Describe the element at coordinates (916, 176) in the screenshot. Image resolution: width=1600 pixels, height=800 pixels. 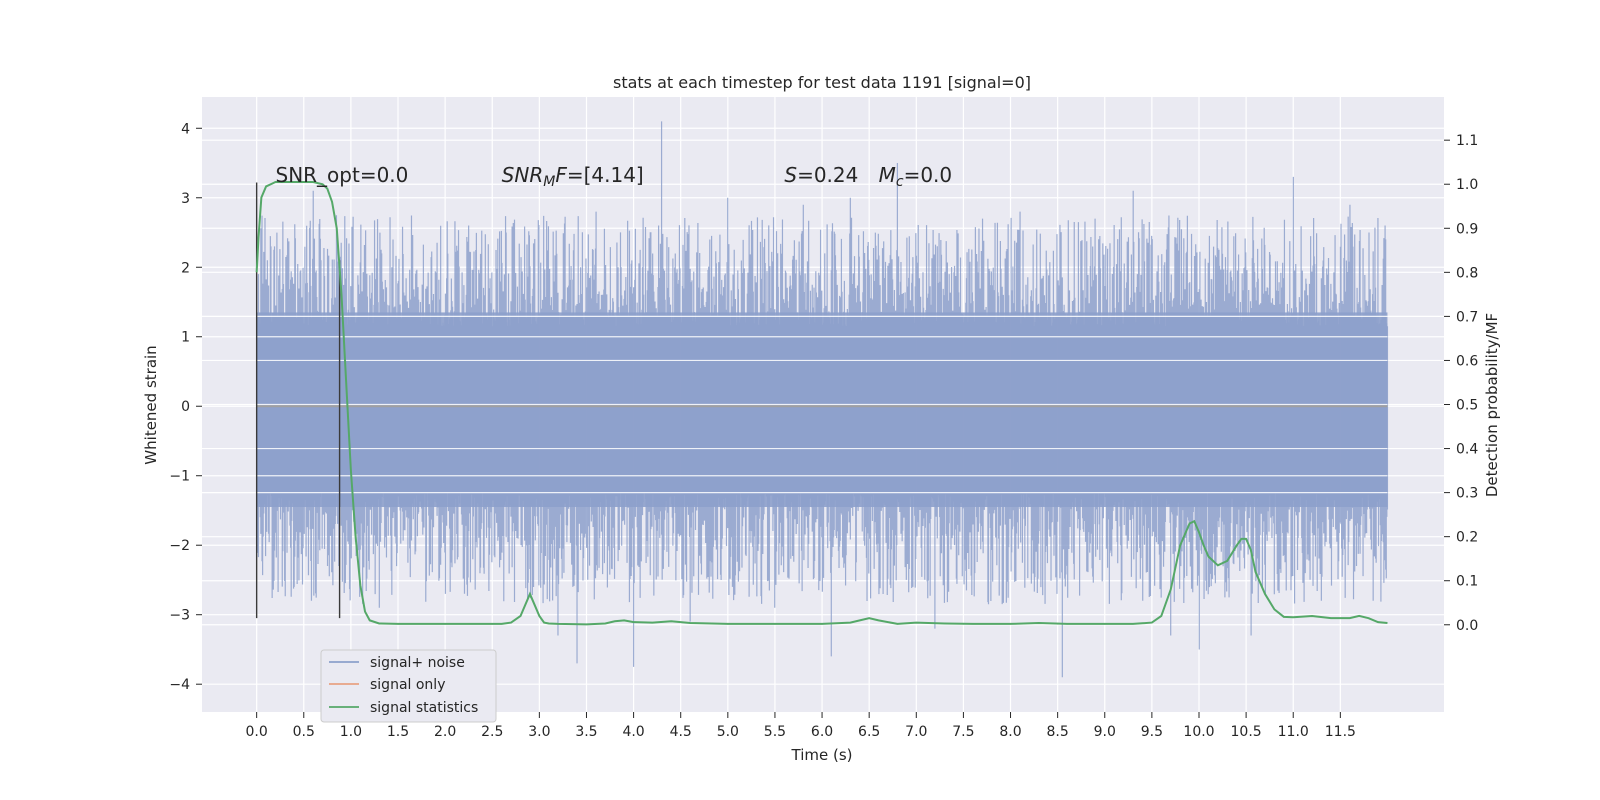
I see `annotation-mc: Mc=0.0` at that location.